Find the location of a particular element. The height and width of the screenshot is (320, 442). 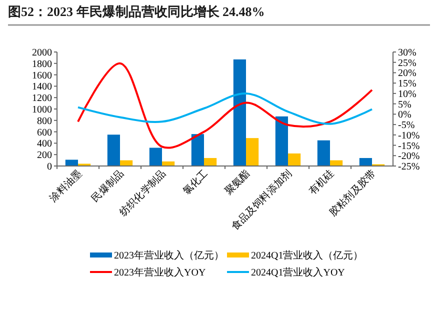

y-tick-label: 0 is located at coordinates (49, 167).